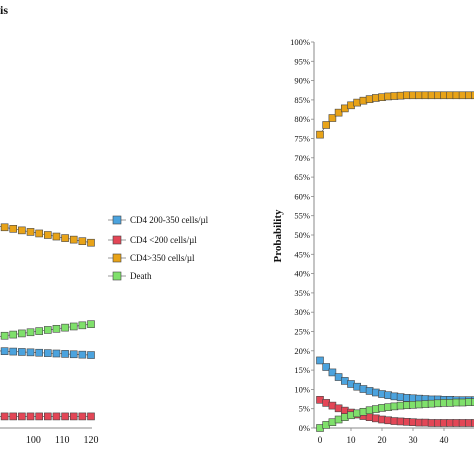 This screenshot has width=474, height=474. I want to click on y-tick-label: 70%, so click(302, 158).